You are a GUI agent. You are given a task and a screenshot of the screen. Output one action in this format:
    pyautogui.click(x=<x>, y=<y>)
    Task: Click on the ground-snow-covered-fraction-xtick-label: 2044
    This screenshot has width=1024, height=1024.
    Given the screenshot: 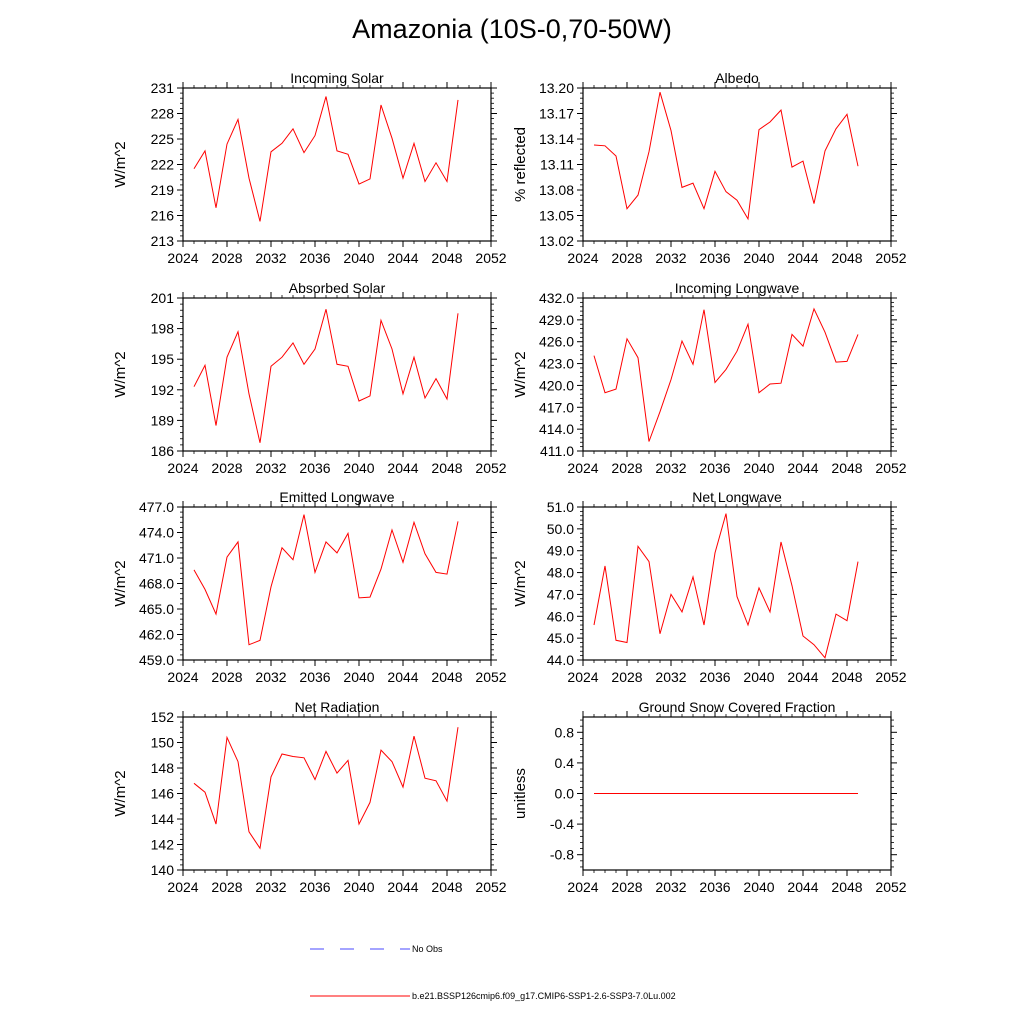 What is the action you would take?
    pyautogui.click(x=802, y=887)
    